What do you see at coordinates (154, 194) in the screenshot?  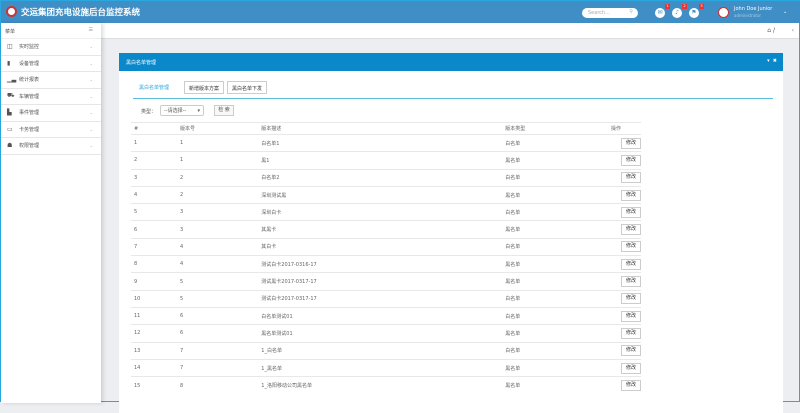 I see `row-index: 4` at bounding box center [154, 194].